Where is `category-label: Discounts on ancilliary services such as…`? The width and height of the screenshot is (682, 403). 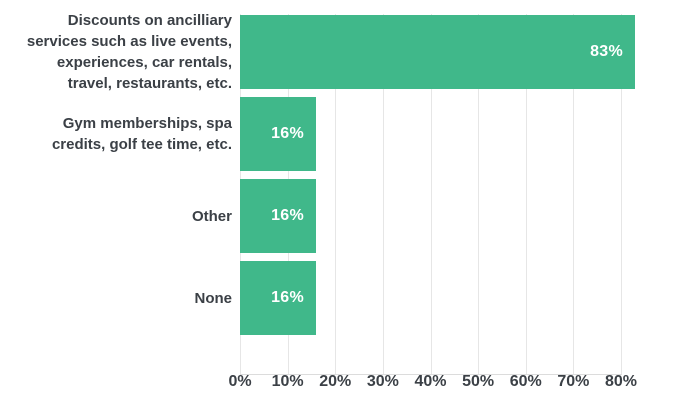
category-label: Discounts on ancilliary services such as… is located at coordinates (125, 52).